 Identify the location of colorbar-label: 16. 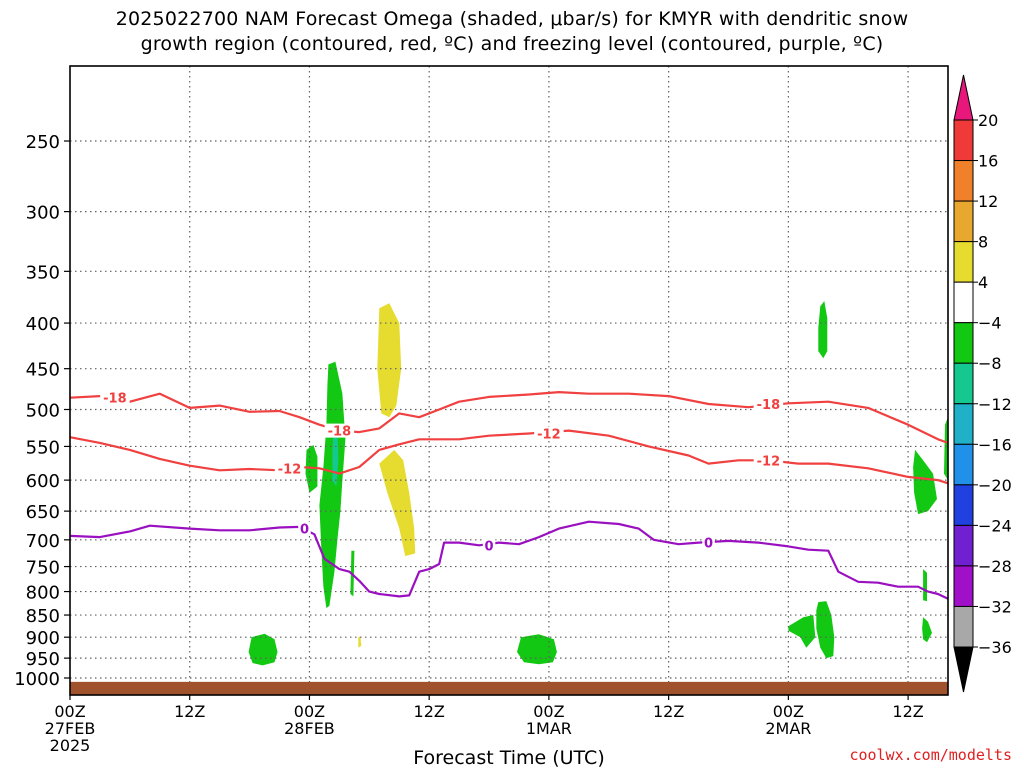
(988, 161).